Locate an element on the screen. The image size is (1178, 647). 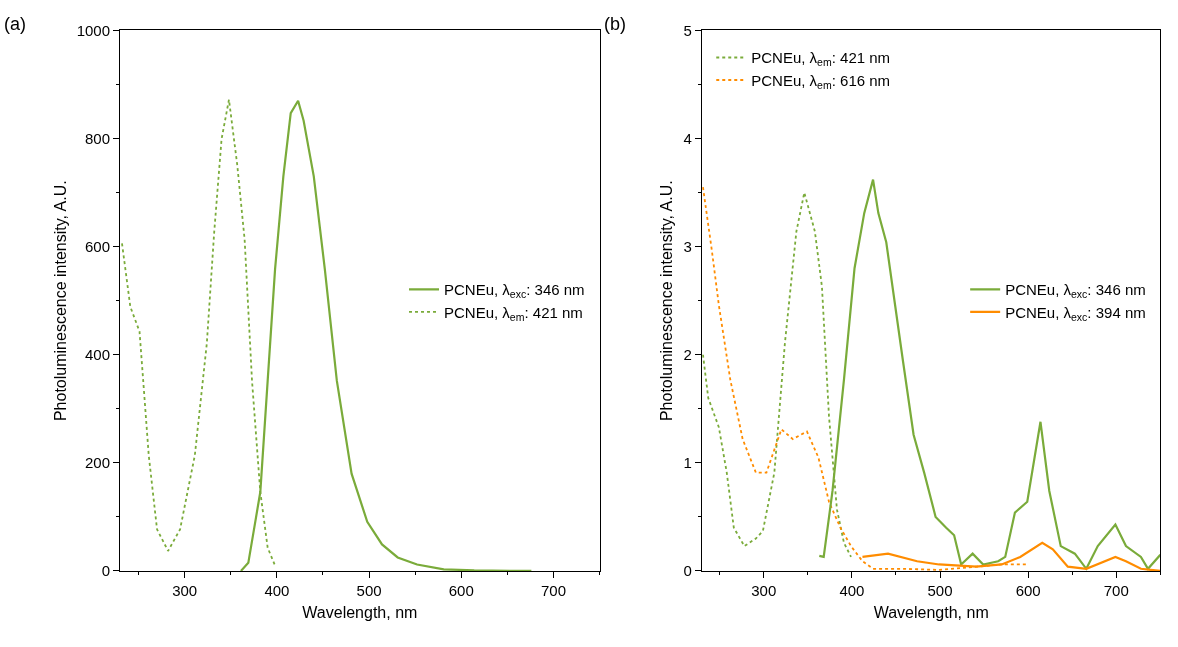
y-tick-label: 1 is located at coordinates (687, 463).